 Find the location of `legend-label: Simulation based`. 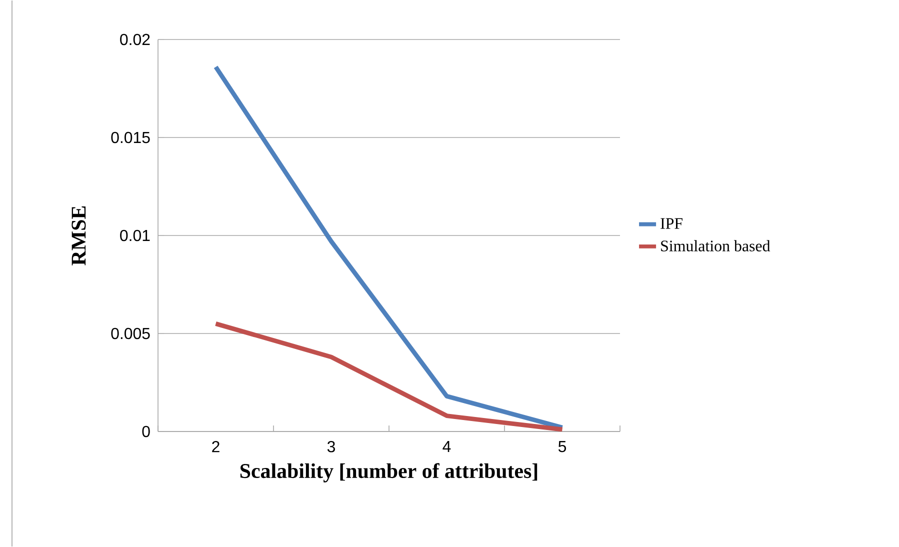

legend-label: Simulation based is located at coordinates (715, 246).